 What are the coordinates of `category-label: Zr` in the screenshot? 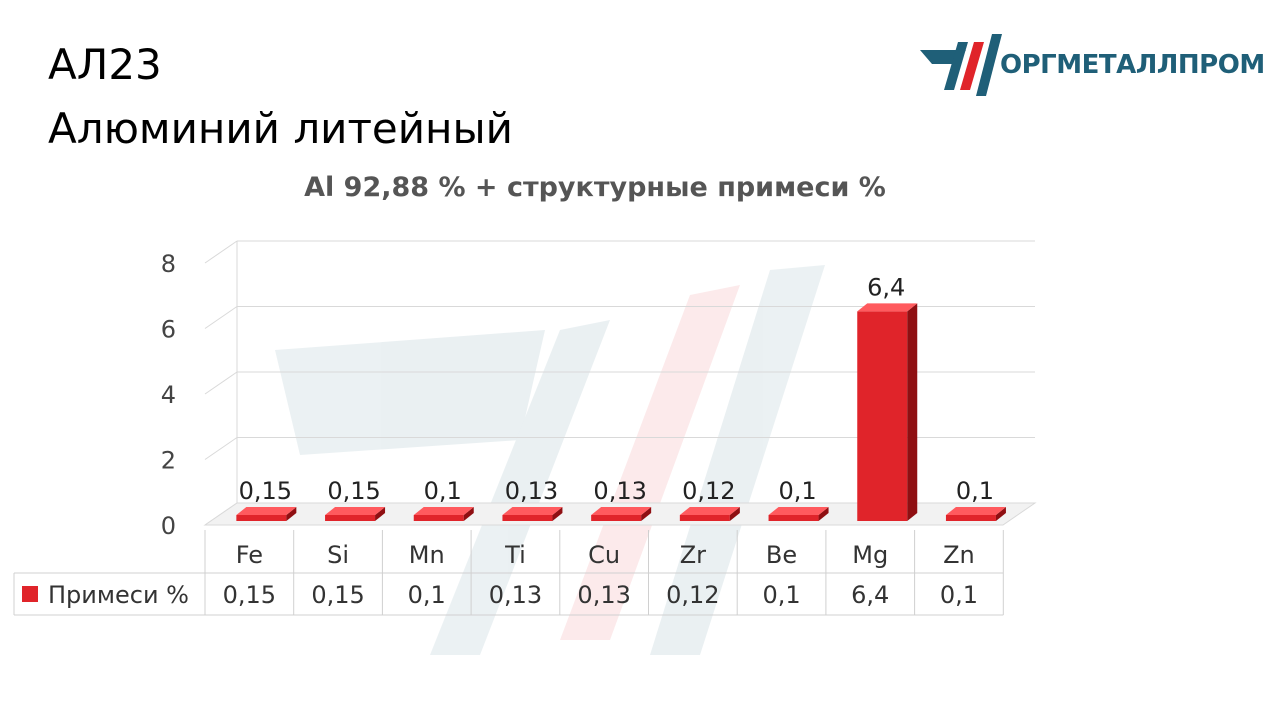 It's located at (693, 555).